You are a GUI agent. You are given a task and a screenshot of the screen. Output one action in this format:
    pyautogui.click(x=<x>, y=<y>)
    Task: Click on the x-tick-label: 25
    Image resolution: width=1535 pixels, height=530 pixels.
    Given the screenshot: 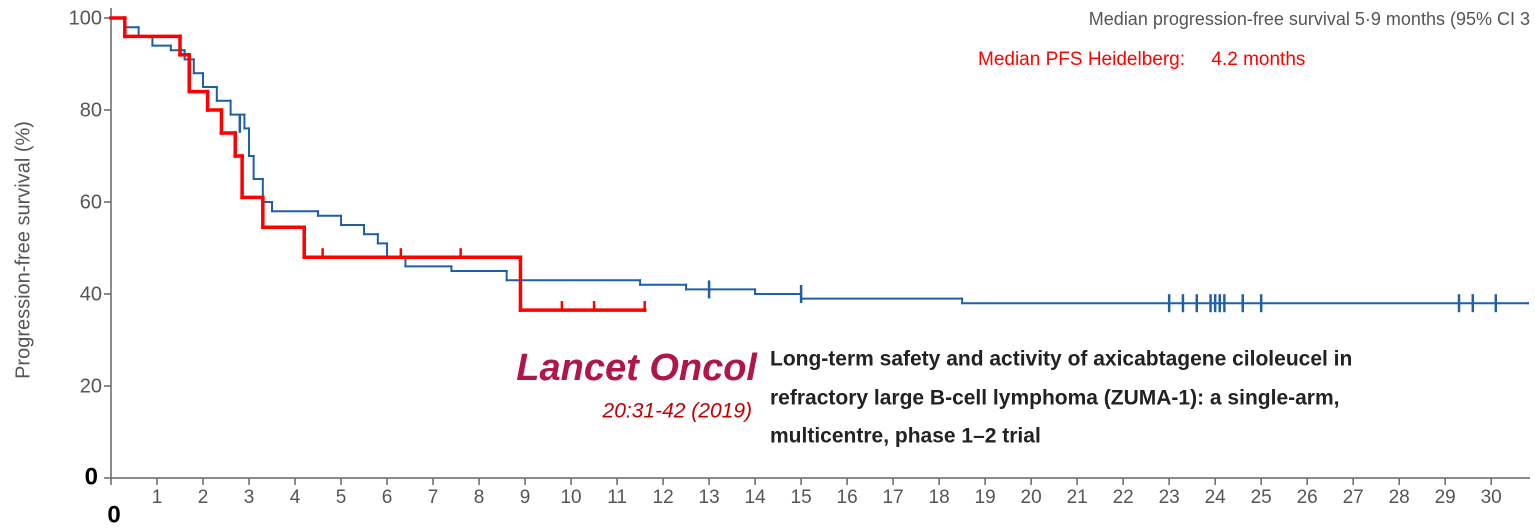 What is the action you would take?
    pyautogui.click(x=1261, y=497)
    